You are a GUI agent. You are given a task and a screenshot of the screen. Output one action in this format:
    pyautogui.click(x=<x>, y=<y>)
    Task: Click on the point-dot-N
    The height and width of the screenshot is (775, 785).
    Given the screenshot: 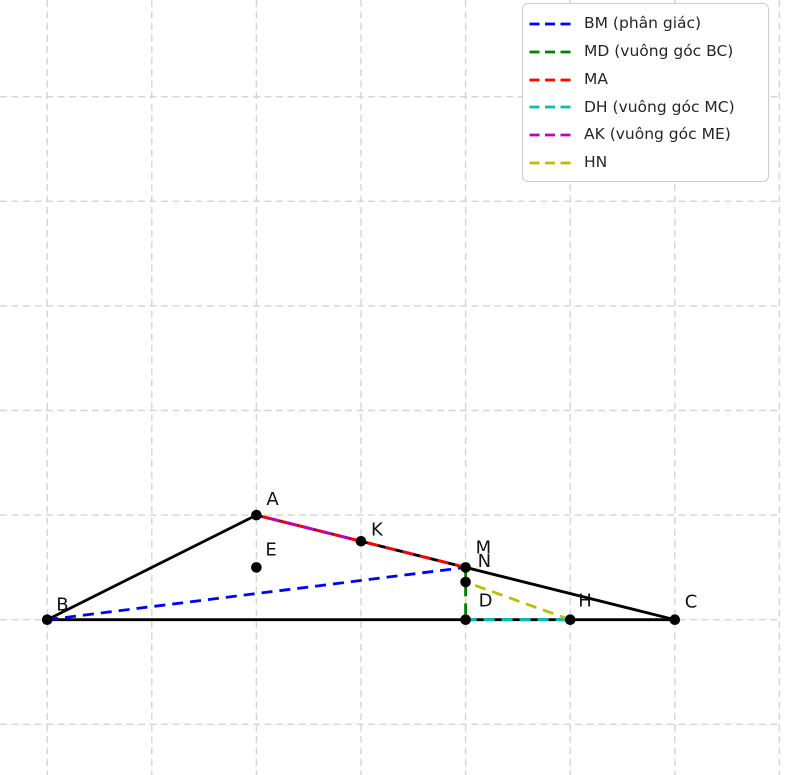 What is the action you would take?
    pyautogui.click(x=465, y=582)
    